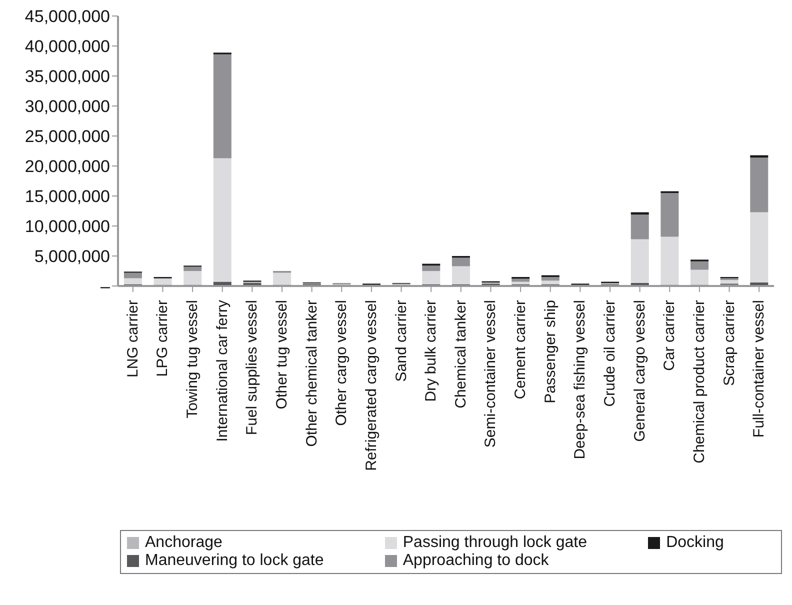 Image resolution: width=792 pixels, height=605 pixels. What do you see at coordinates (67, 196) in the screenshot?
I see `y-tick-label: 15,000,000` at bounding box center [67, 196].